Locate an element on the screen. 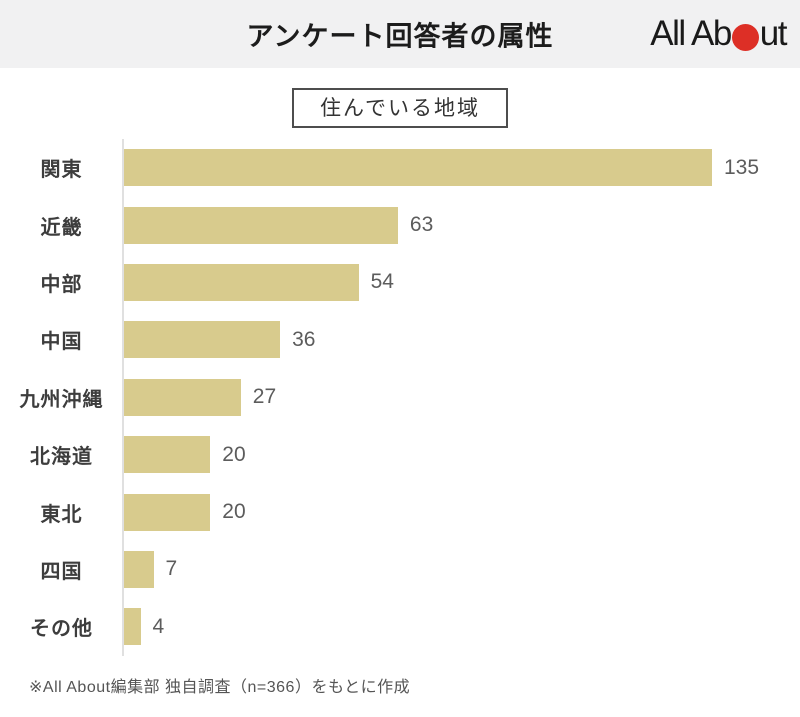  chart-row: 東北 20 is located at coordinates (400, 511).